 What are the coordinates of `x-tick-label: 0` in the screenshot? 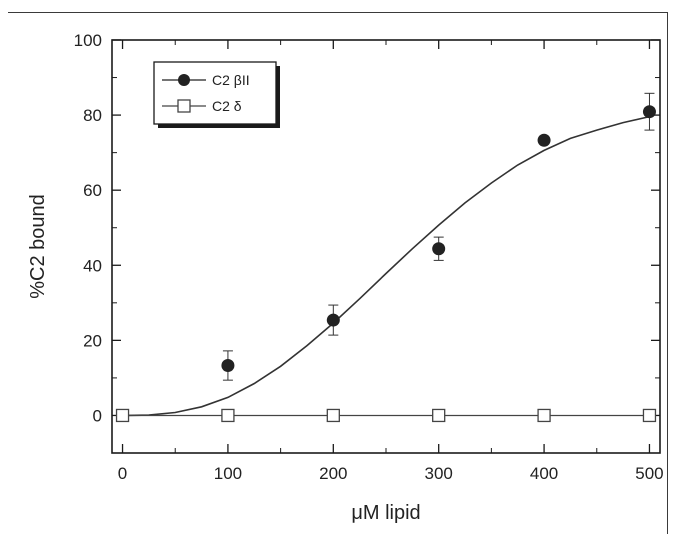 It's located at (122, 473).